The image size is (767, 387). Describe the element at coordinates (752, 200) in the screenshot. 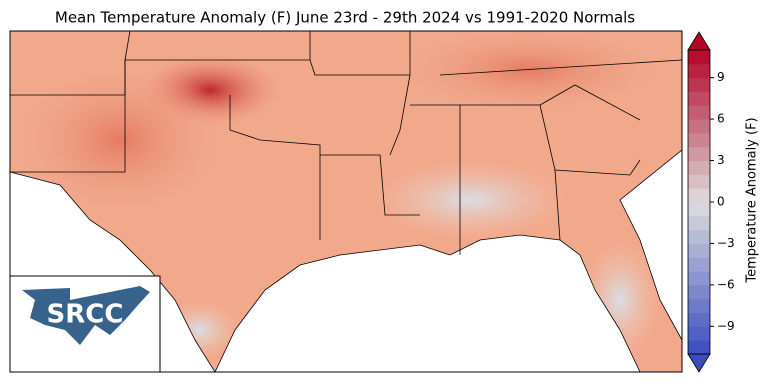

I see `colorbar-label: Temperature Anomaly (F)` at that location.